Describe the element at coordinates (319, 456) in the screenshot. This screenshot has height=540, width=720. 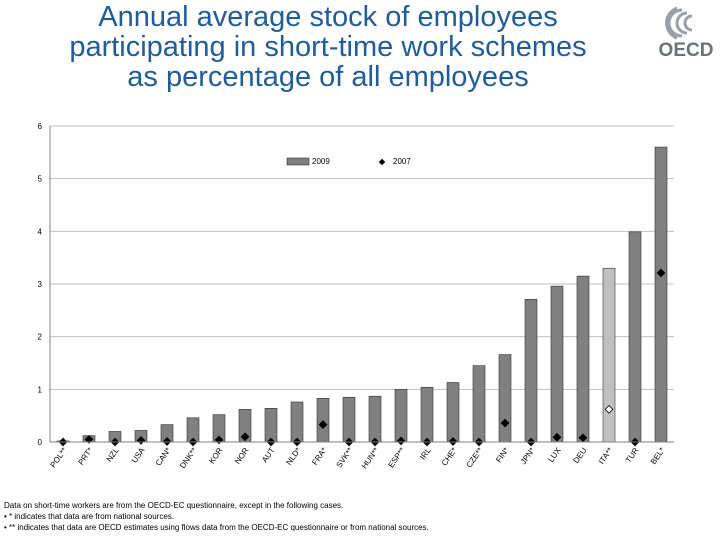
I see `x-tick-label: FRA*` at that location.